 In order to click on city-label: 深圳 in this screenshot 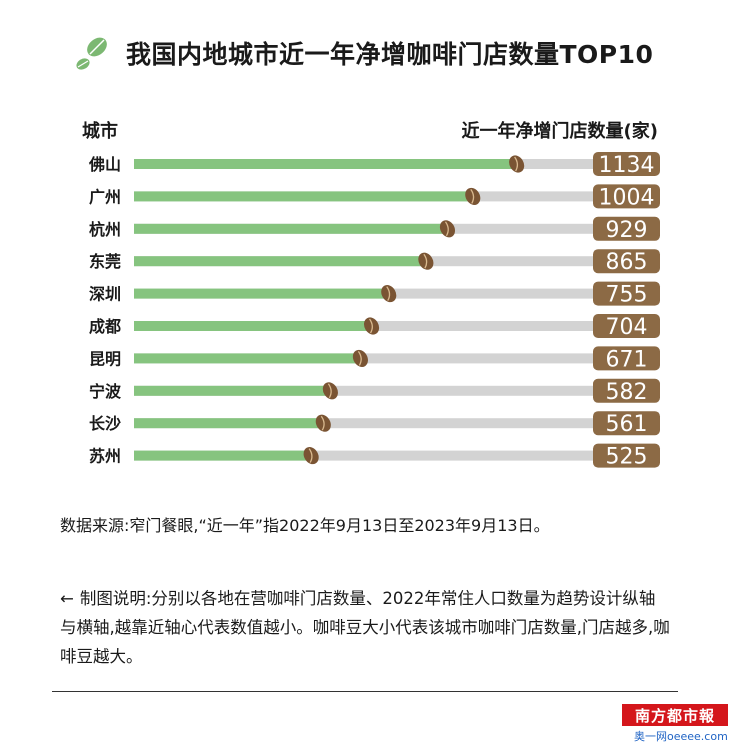, I will do `click(105, 294)`.